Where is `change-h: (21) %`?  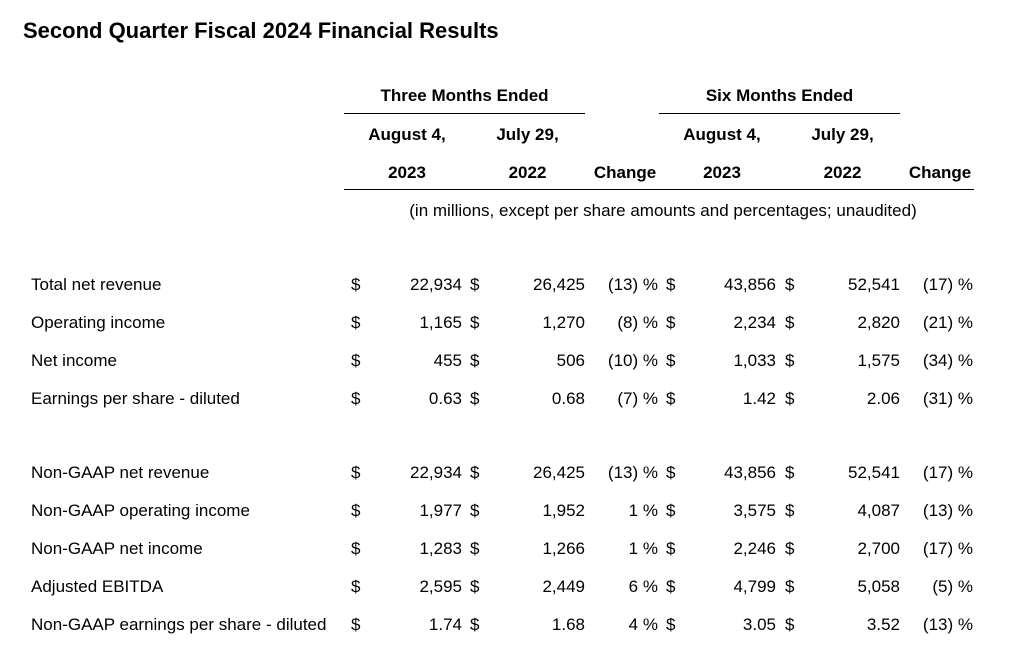 change-h: (21) % is located at coordinates (486, 323).